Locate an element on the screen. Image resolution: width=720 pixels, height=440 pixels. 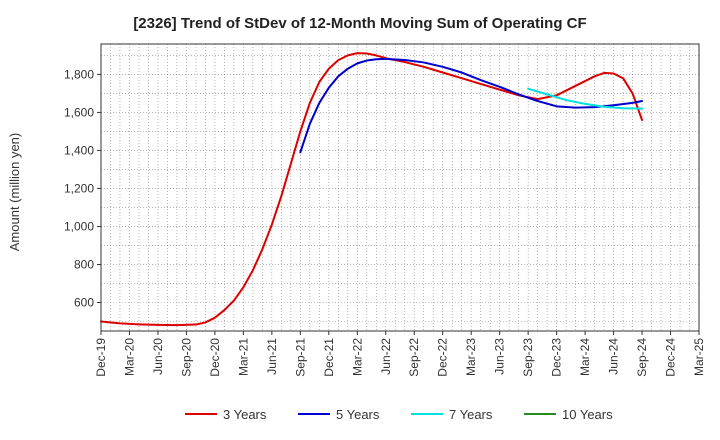
y-axis: 600 800 1,000 1,200 1,400 1,600 1,800 is located at coordinates (82, 188).